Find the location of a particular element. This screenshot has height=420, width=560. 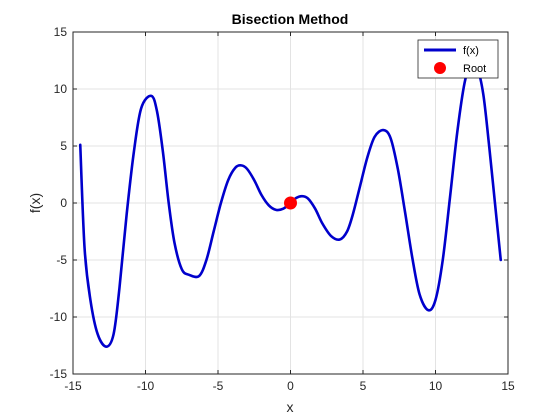

y-tick-label: 10 is located at coordinates (61, 89).